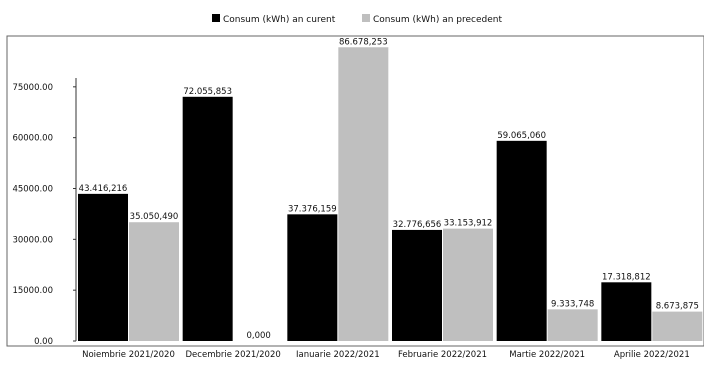 This screenshot has width=704, height=368. Describe the element at coordinates (216, 18) in the screenshot. I see `legend-swatch-current` at that location.